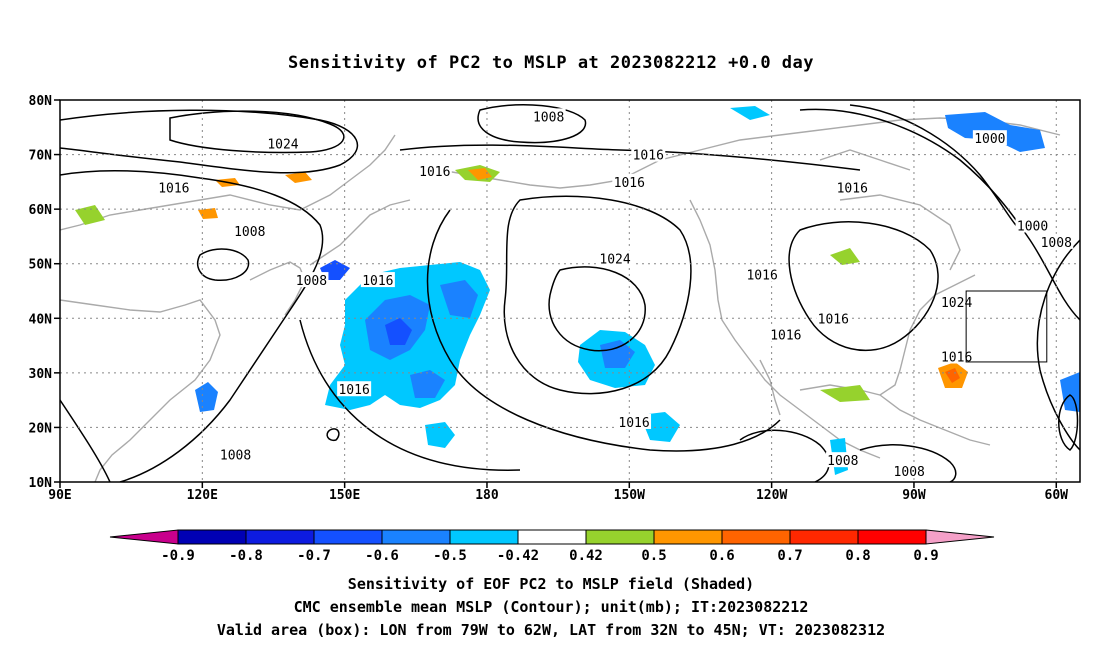 Image resolution: width=1100 pixels, height=650 pixels. Describe the element at coordinates (41, 428) in the screenshot. I see `lat-tick-label: 20N` at that location.